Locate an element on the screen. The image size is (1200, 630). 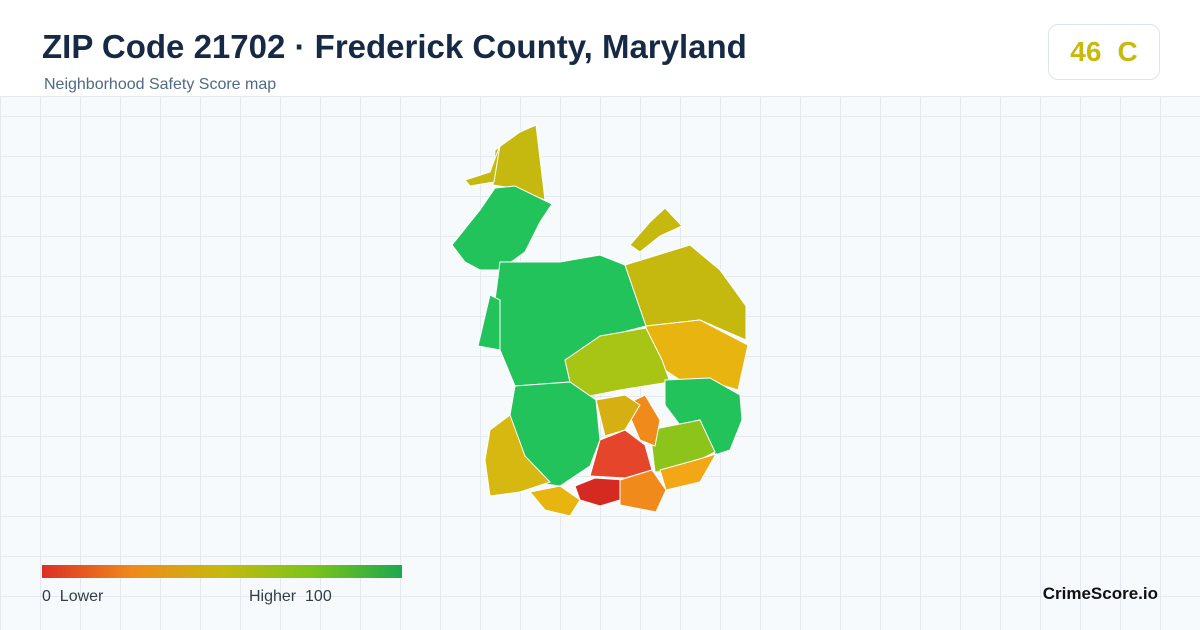
brand: CrimeScore.io is located at coordinates (1100, 593).